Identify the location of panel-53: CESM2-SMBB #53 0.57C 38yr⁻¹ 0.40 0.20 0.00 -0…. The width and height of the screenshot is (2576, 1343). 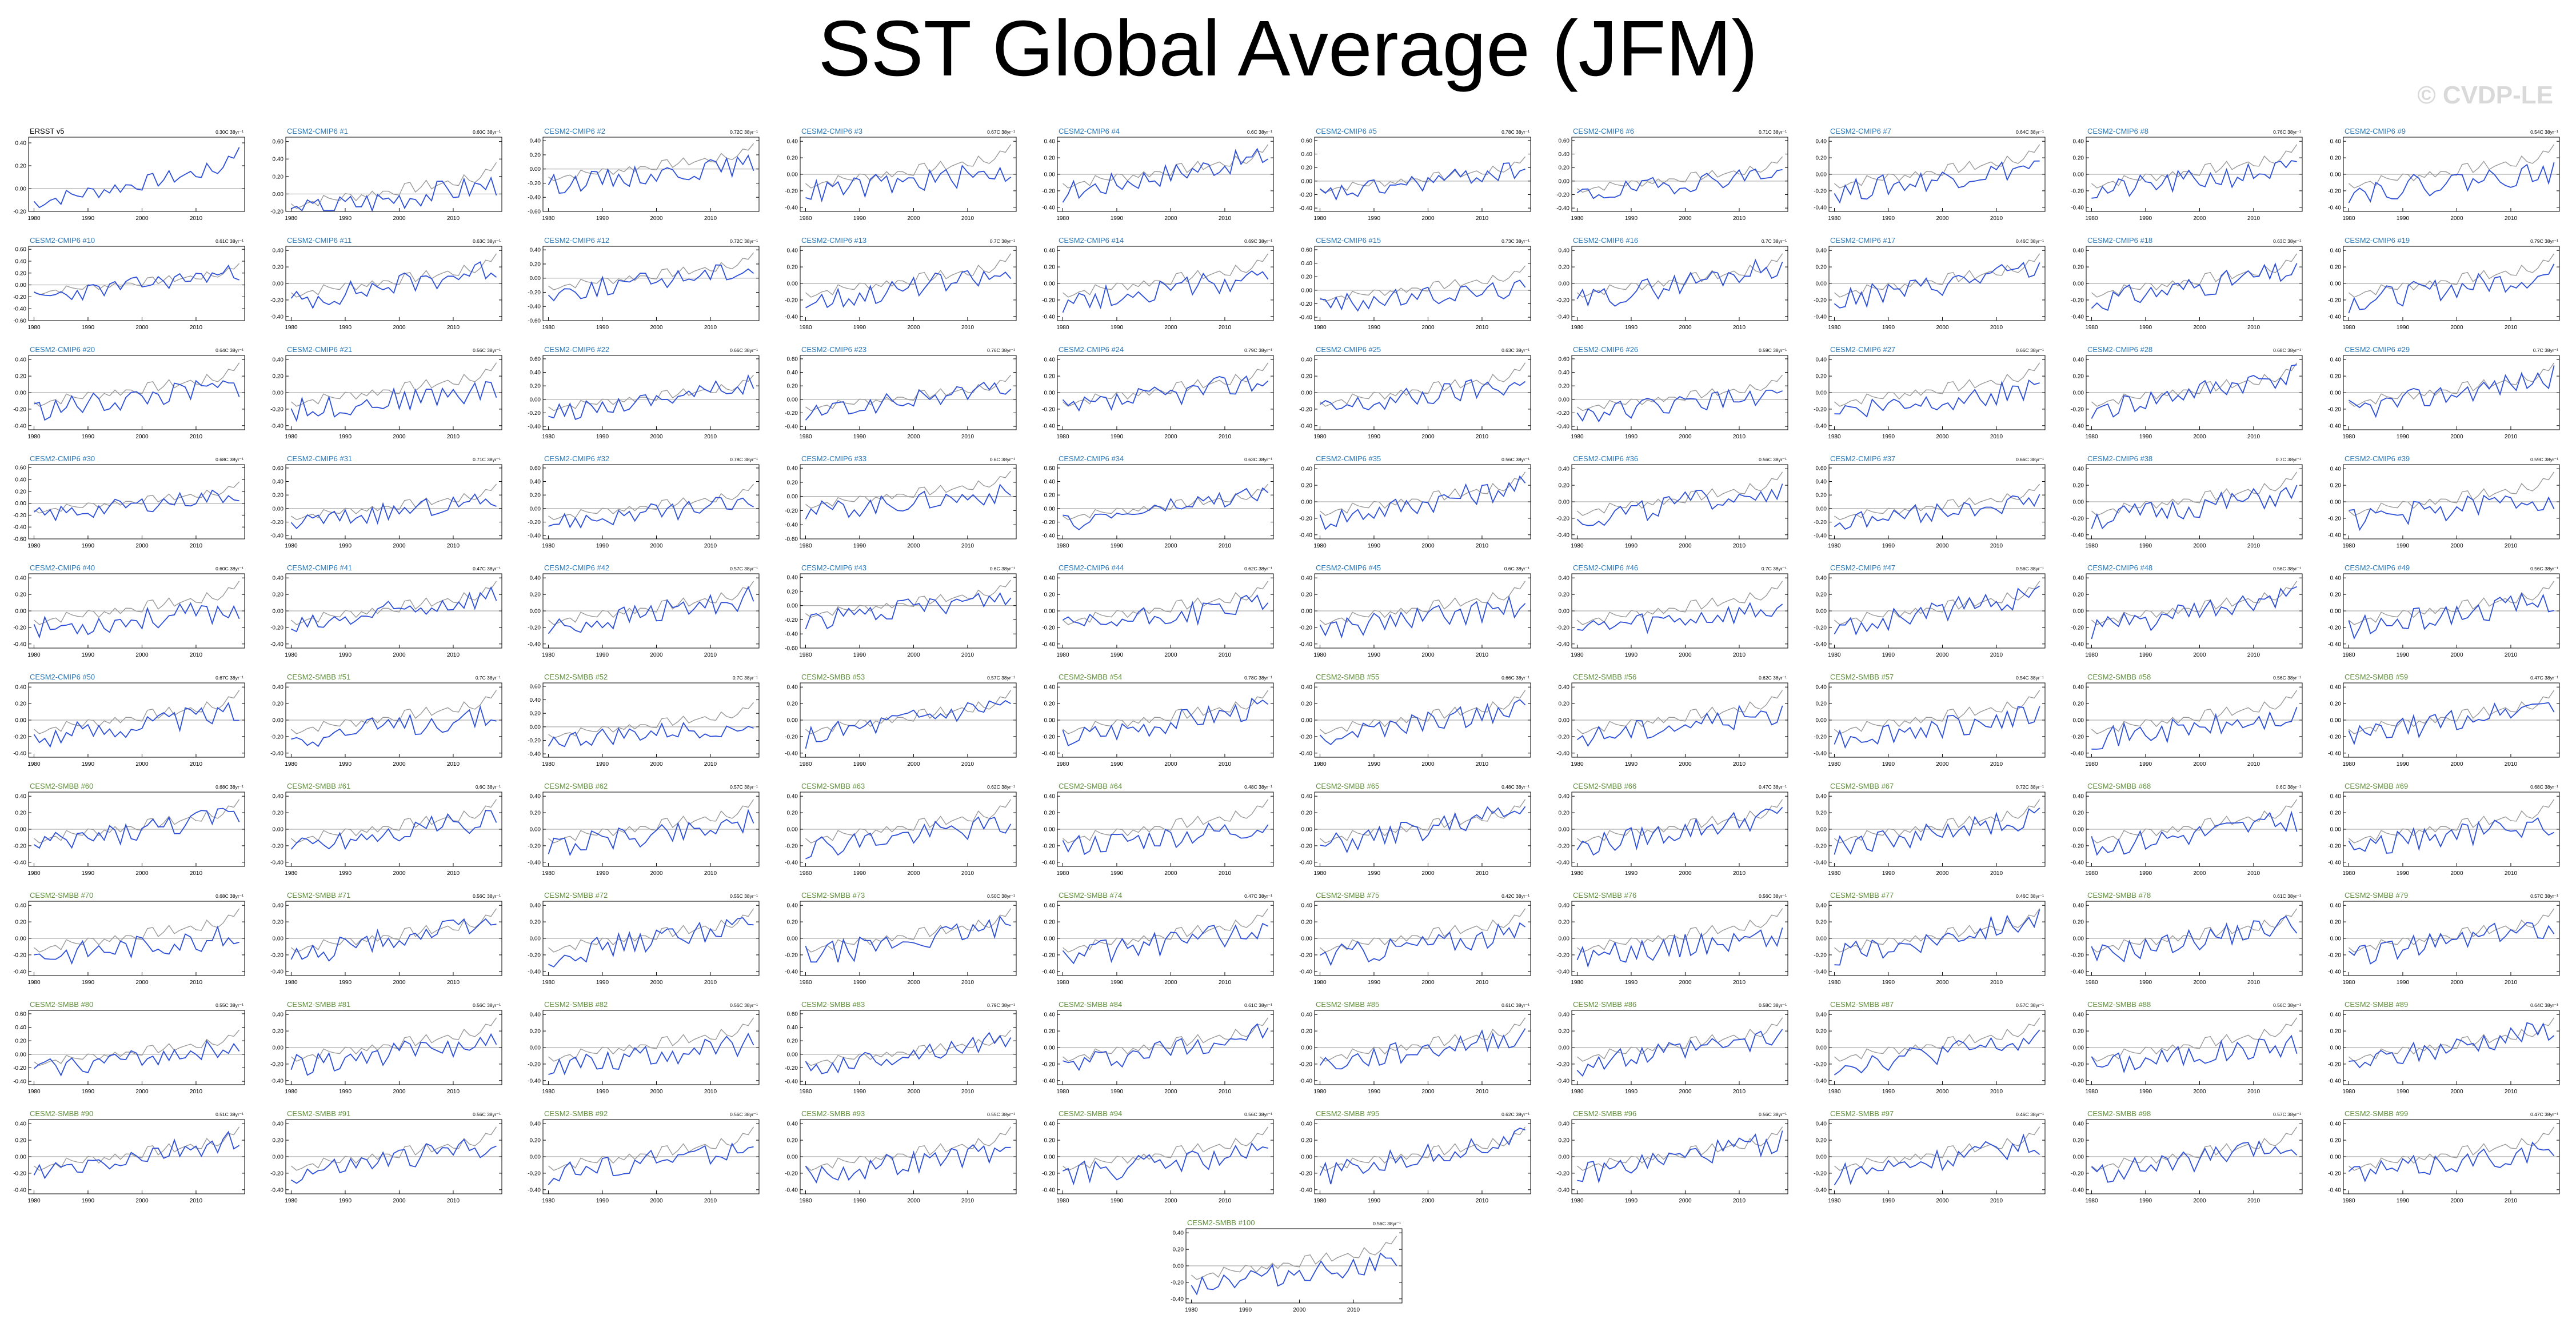
(901, 720).